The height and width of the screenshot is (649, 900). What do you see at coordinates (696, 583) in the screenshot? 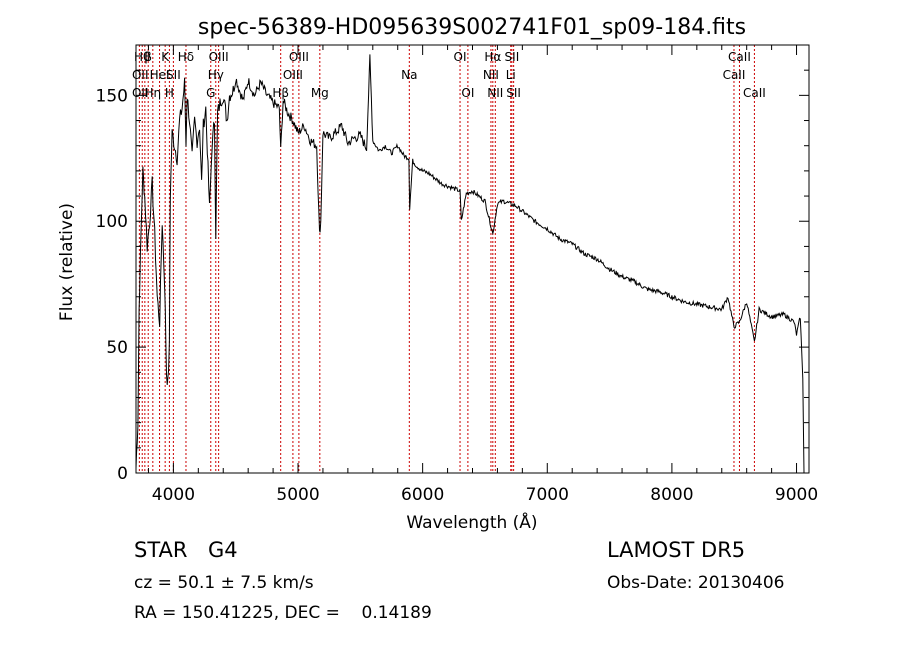
I see `observation-date: Obs-Date: 20130406` at bounding box center [696, 583].